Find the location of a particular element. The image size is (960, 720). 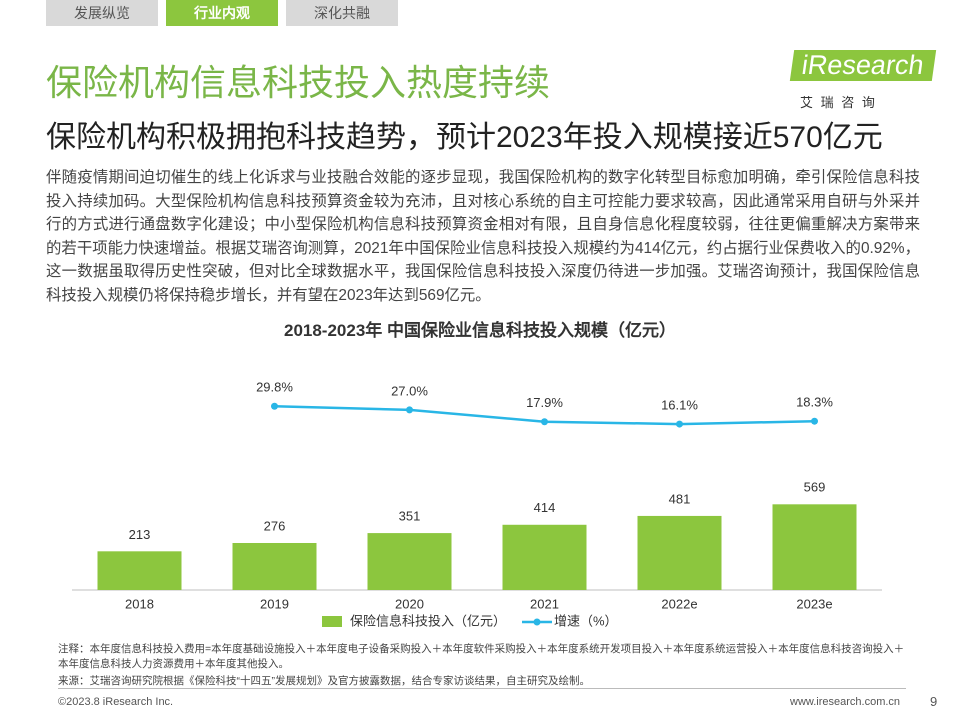

line-label: 27.0% is located at coordinates (409, 390).